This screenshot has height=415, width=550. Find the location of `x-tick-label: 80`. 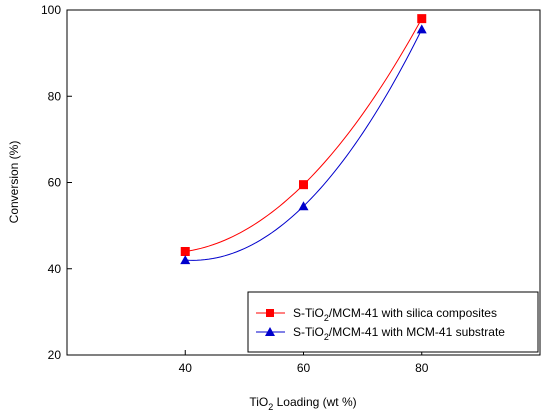

x-tick-label: 80 is located at coordinates (422, 368).